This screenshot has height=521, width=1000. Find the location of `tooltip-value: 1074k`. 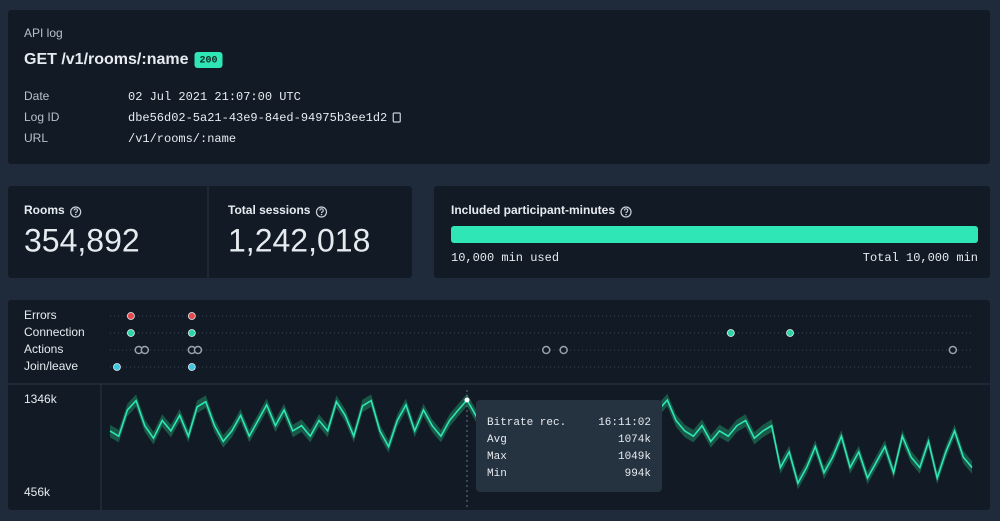

tooltip-value: 1074k is located at coordinates (634, 440).